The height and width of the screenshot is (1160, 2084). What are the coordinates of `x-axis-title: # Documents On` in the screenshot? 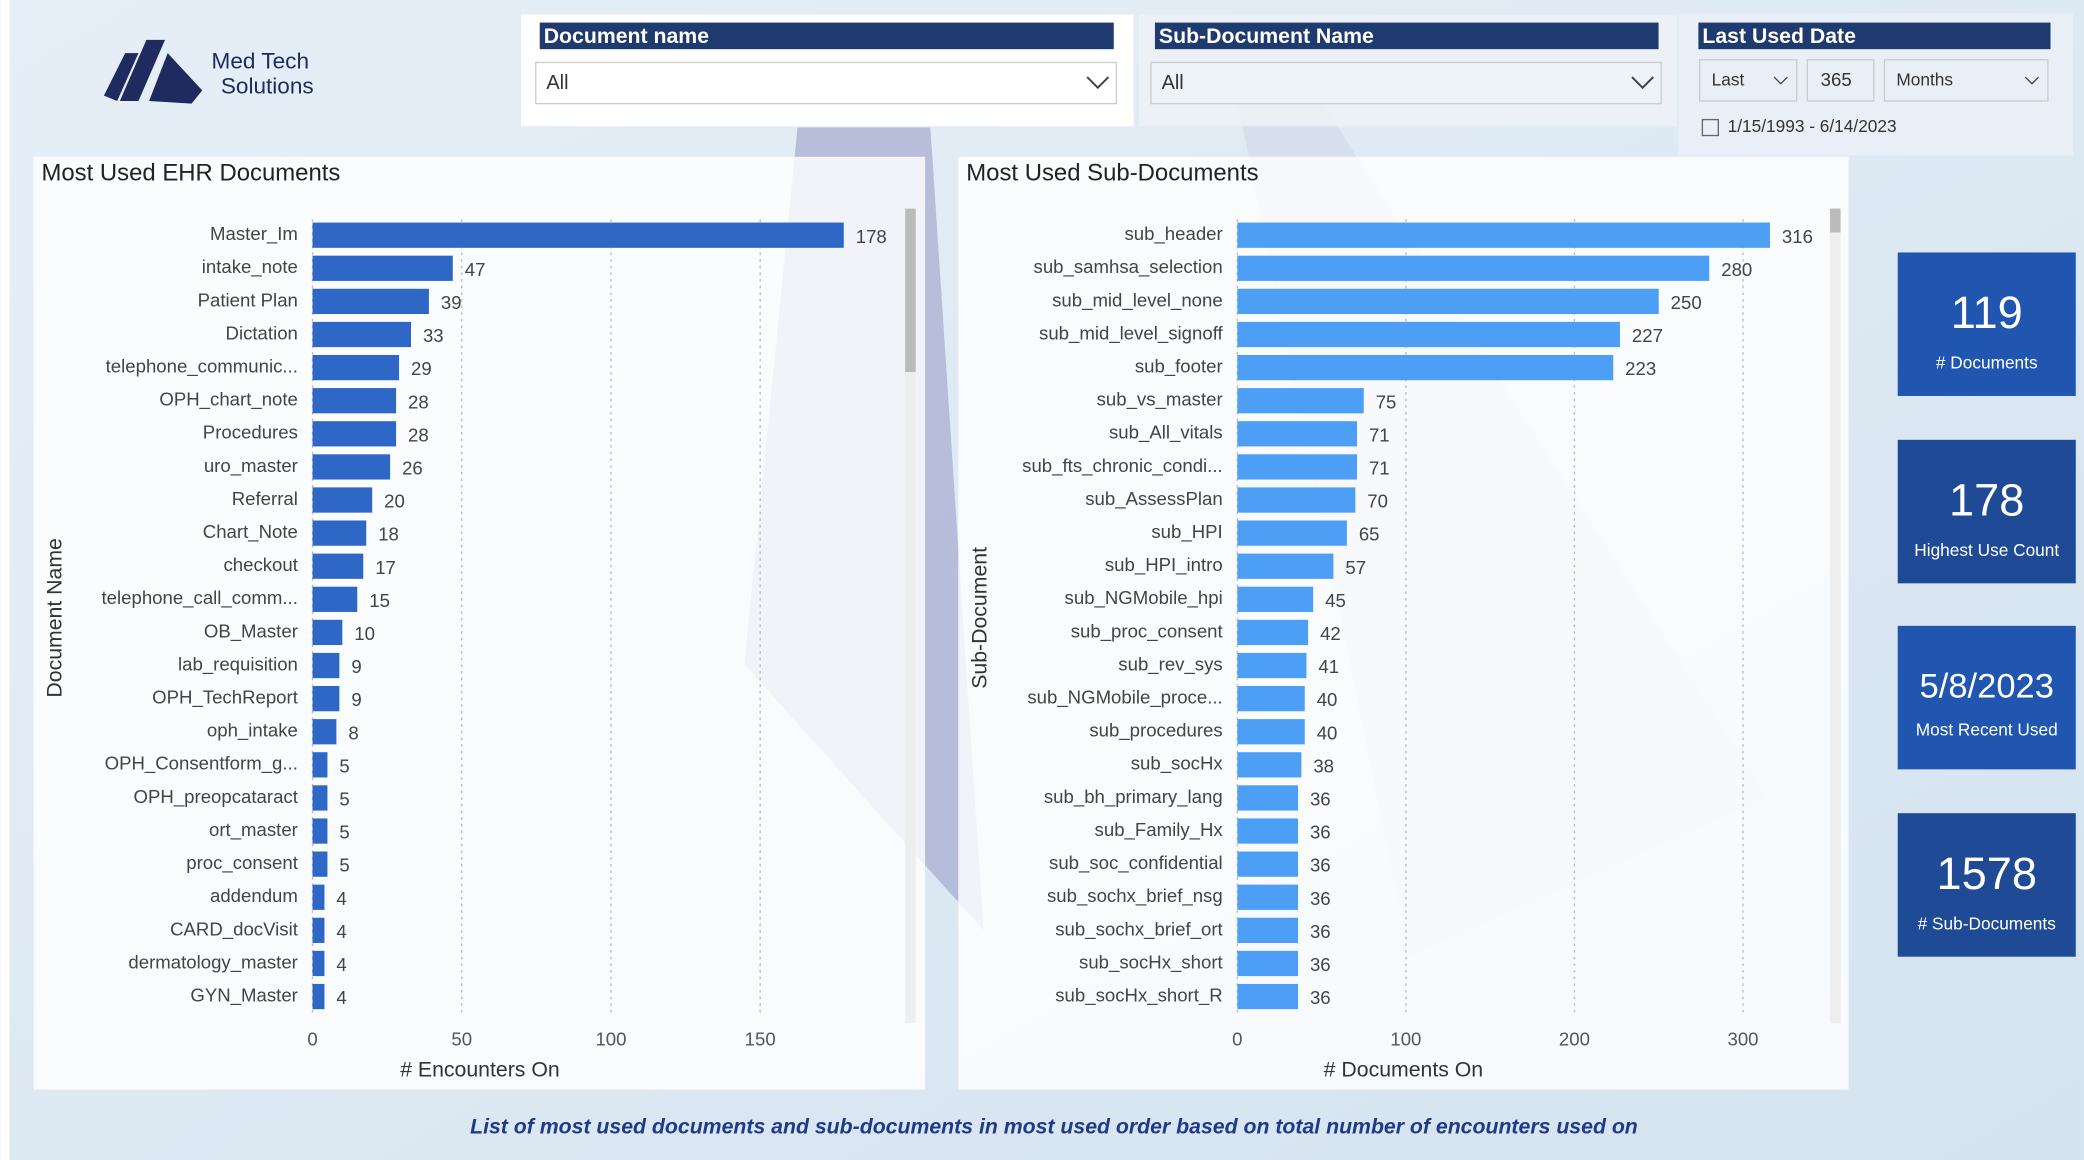 It's located at (1403, 1070).